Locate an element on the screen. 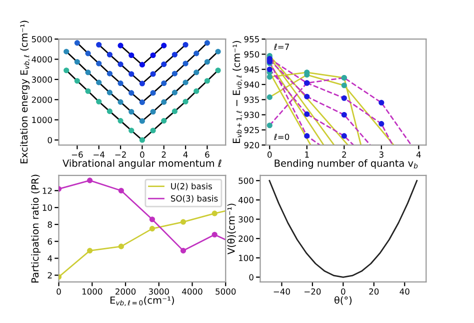 Image resolution: width=474 pixels, height=323 pixels. x-tick-label: 3000 is located at coordinates (158, 291).